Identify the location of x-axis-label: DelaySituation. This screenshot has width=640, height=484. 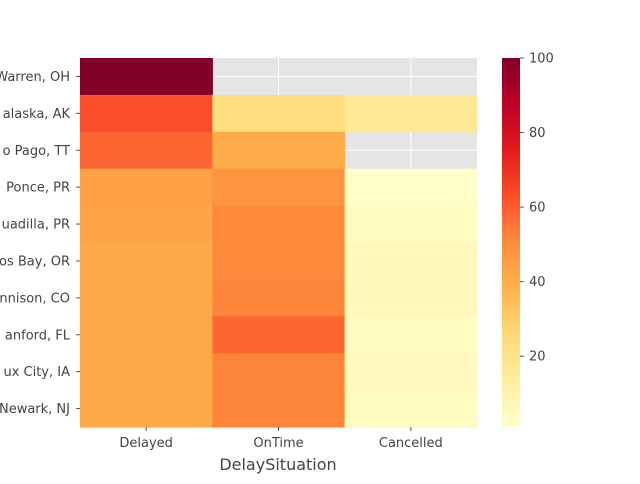
(277, 464).